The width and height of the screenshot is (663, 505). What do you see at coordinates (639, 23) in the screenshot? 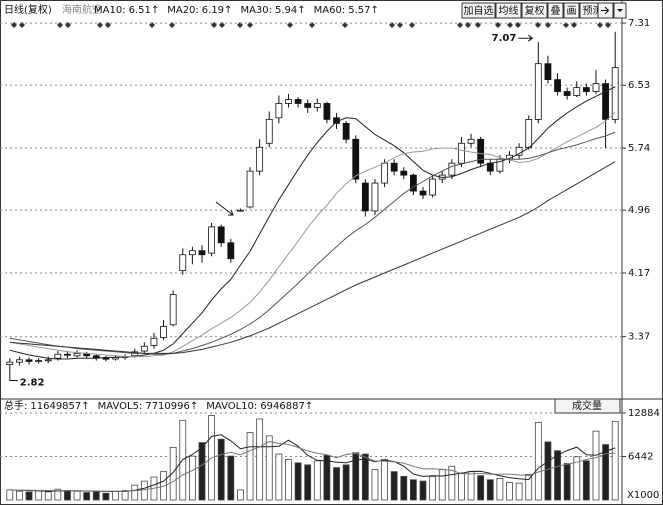
I see `y-tick-label: 7.31` at bounding box center [639, 23].